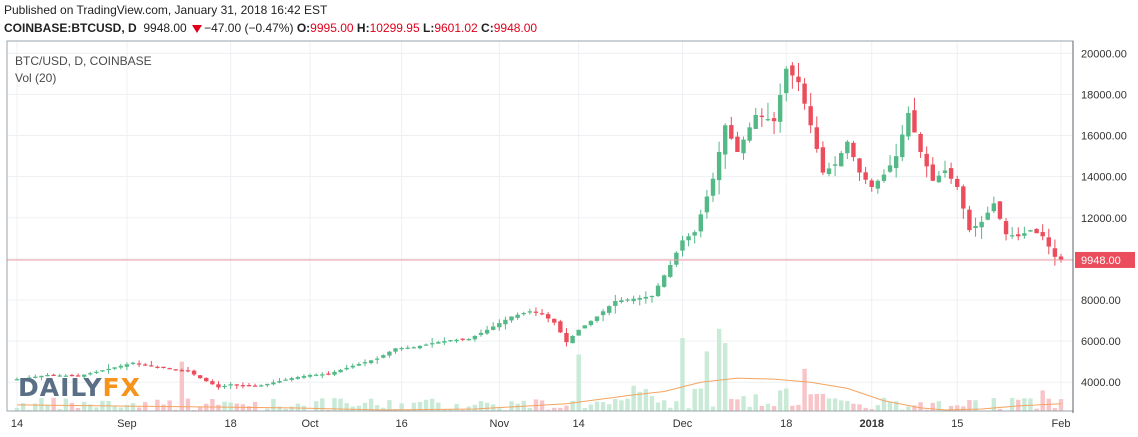 The height and width of the screenshot is (437, 1138). What do you see at coordinates (500, 424) in the screenshot?
I see `x-tick-label: Nov` at bounding box center [500, 424].